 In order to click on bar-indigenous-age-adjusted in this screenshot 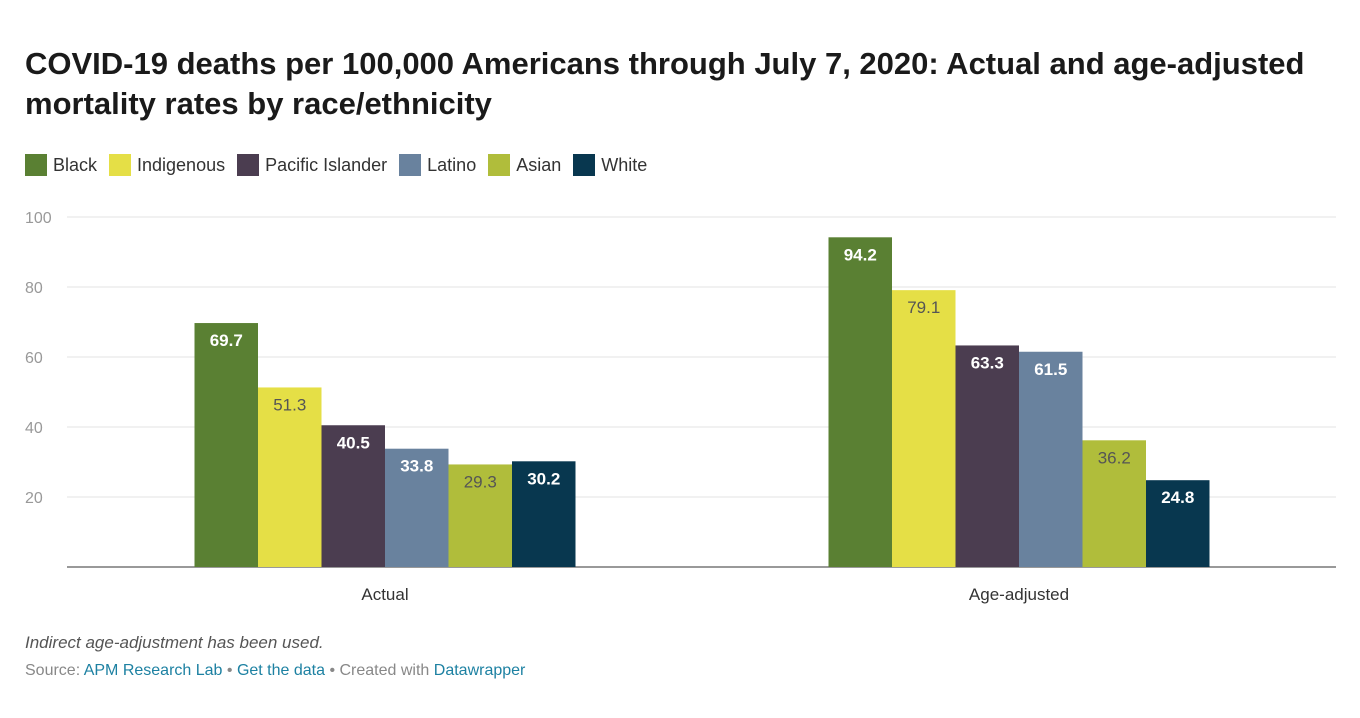, I will do `click(924, 428)`.